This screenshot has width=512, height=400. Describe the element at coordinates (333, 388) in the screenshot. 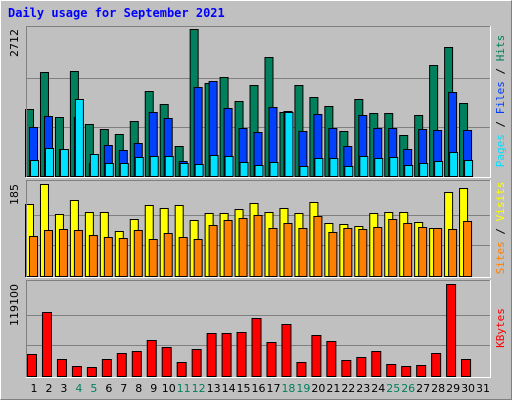

I see `x-tick-label: 21` at that location.